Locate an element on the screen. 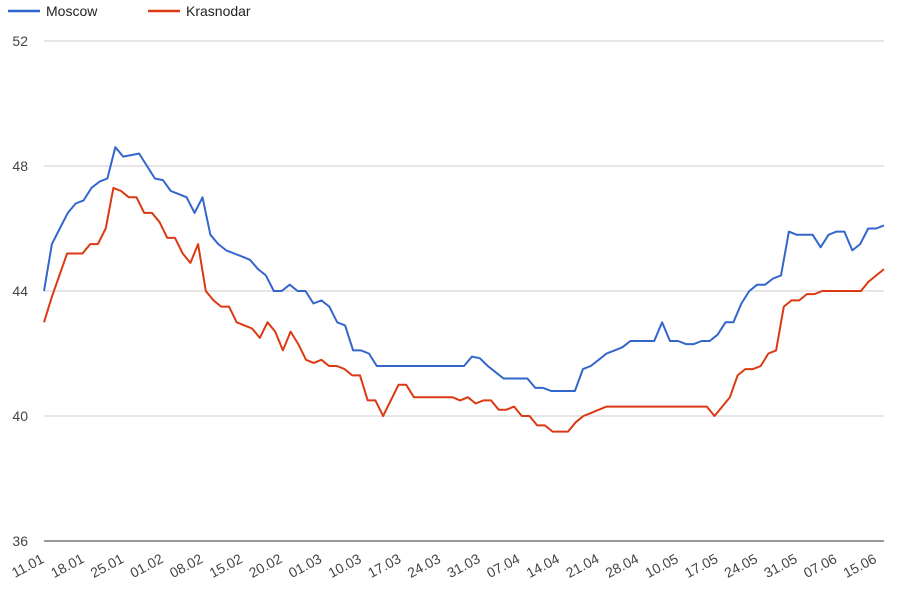  x-tick-label: 21.04 is located at coordinates (582, 565).